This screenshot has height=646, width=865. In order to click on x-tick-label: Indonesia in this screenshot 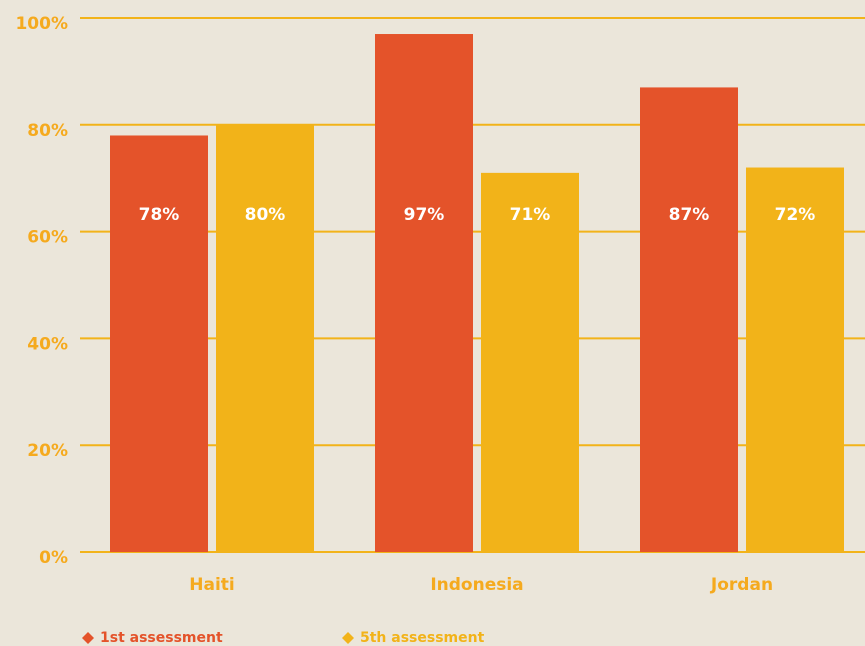, I will do `click(476, 585)`.